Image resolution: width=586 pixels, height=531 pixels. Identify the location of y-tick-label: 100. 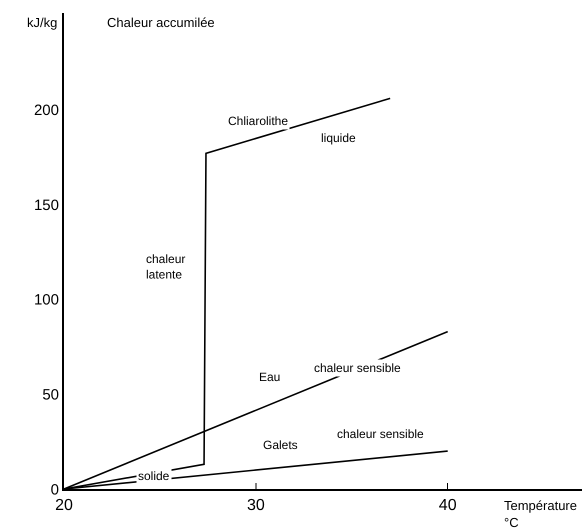
(46, 300).